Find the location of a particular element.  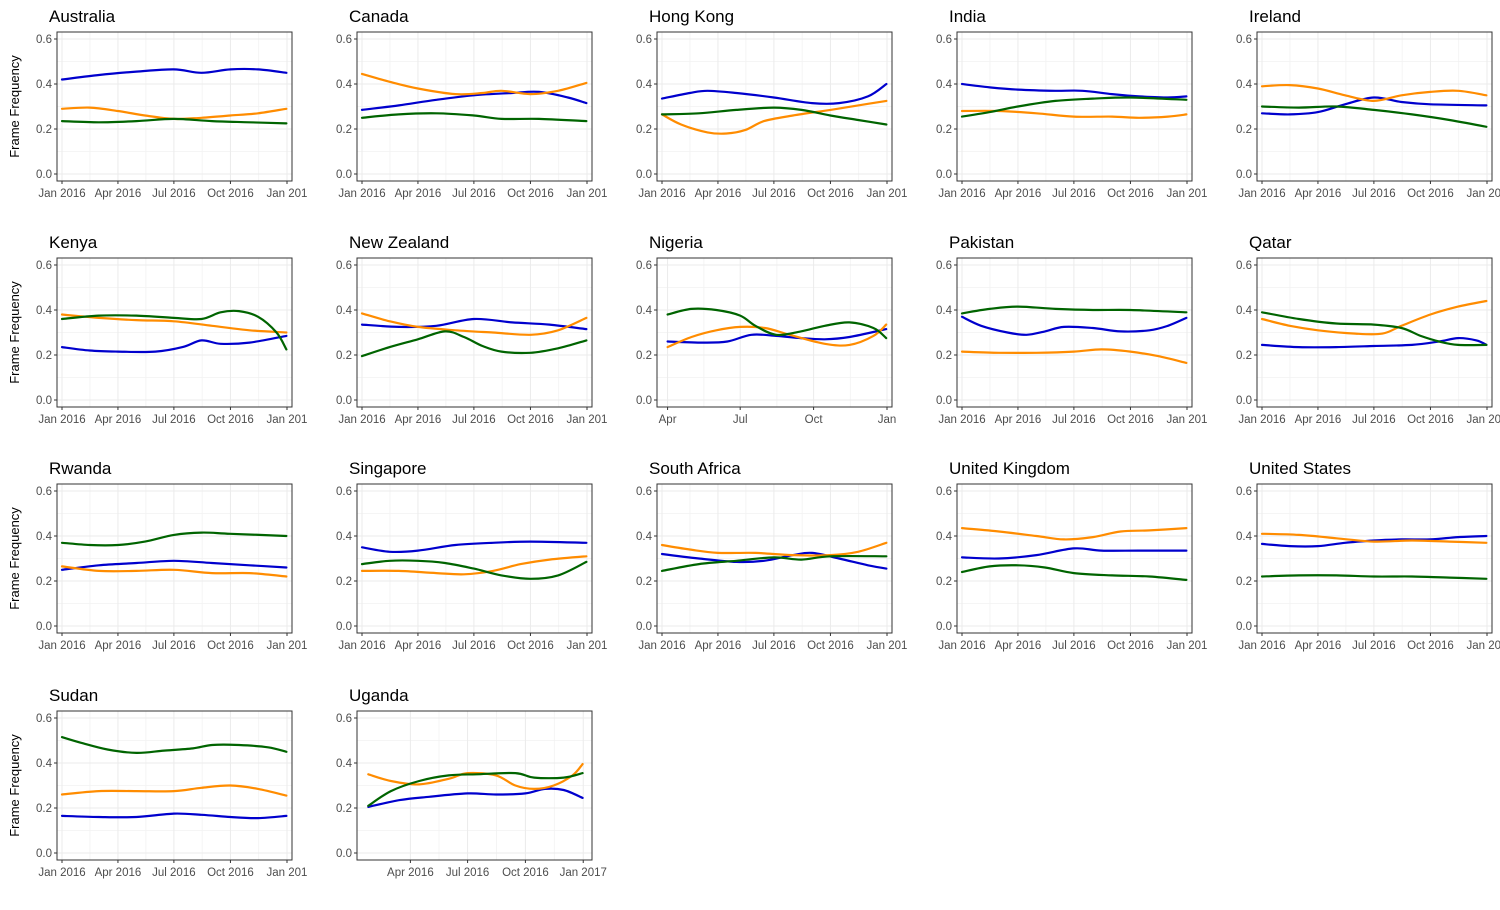

panel-title: Kenya is located at coordinates (73, 242).